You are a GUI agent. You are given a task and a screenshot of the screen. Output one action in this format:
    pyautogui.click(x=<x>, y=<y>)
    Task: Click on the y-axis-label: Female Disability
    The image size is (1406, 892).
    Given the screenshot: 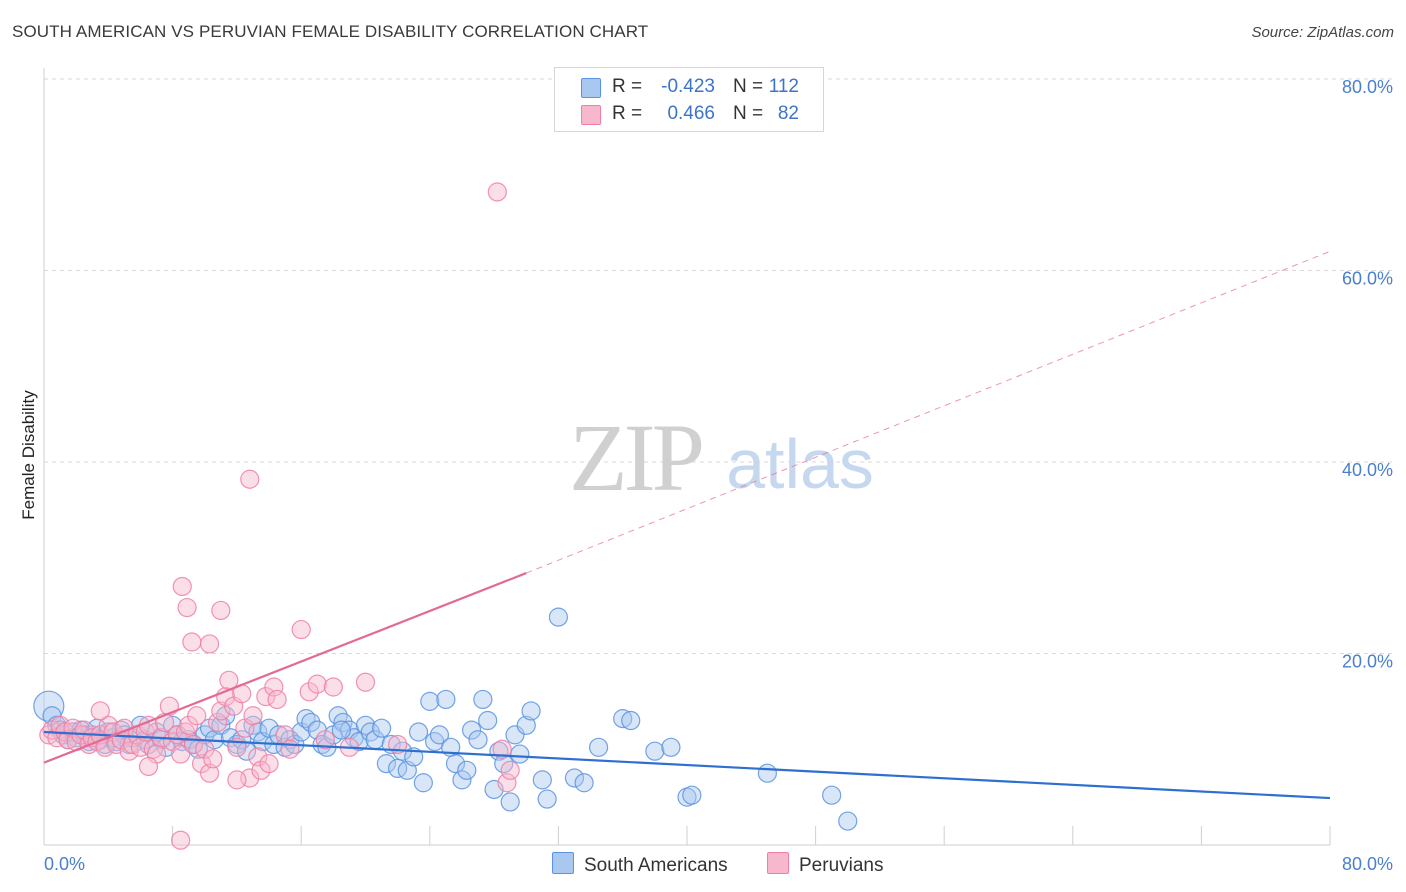 What is the action you would take?
    pyautogui.click(x=28, y=455)
    